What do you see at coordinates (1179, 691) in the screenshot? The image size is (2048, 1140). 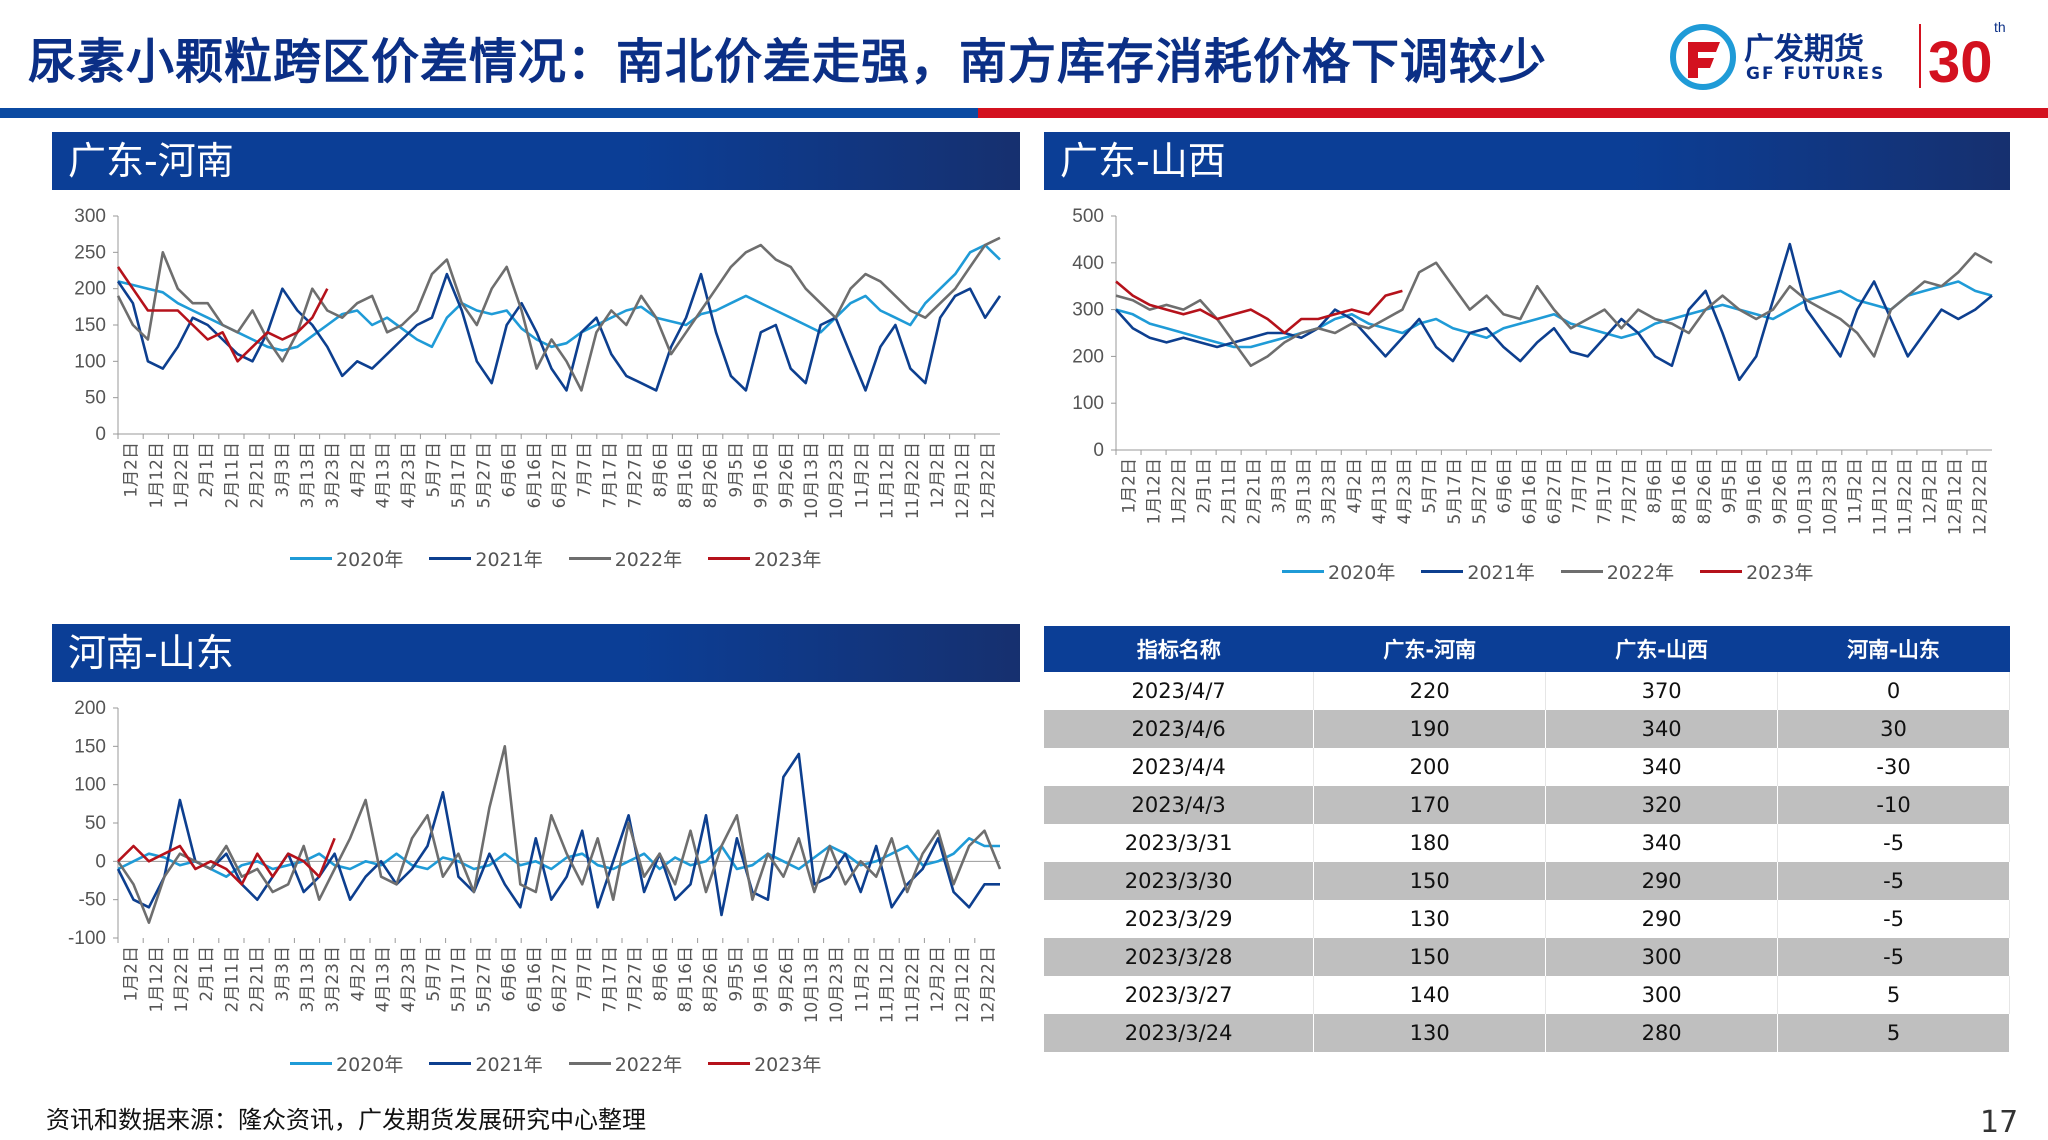 I see `table-cell: 2023/4/7` at bounding box center [1179, 691].